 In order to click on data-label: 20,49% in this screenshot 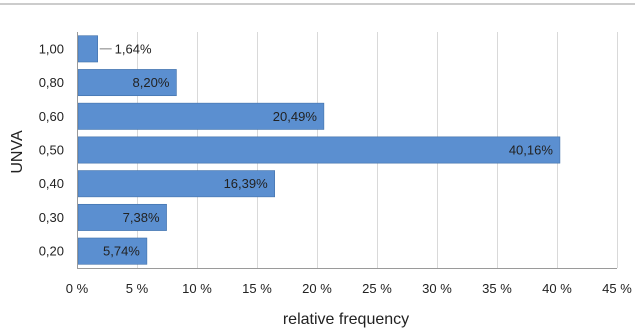, I will do `click(295, 116)`.